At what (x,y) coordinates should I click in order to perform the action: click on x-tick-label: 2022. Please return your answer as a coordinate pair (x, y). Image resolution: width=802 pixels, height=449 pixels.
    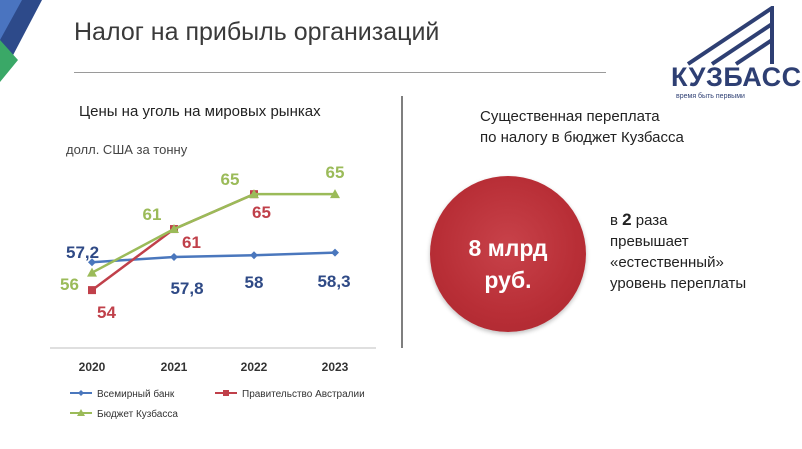
    Looking at the image, I should click on (254, 367).